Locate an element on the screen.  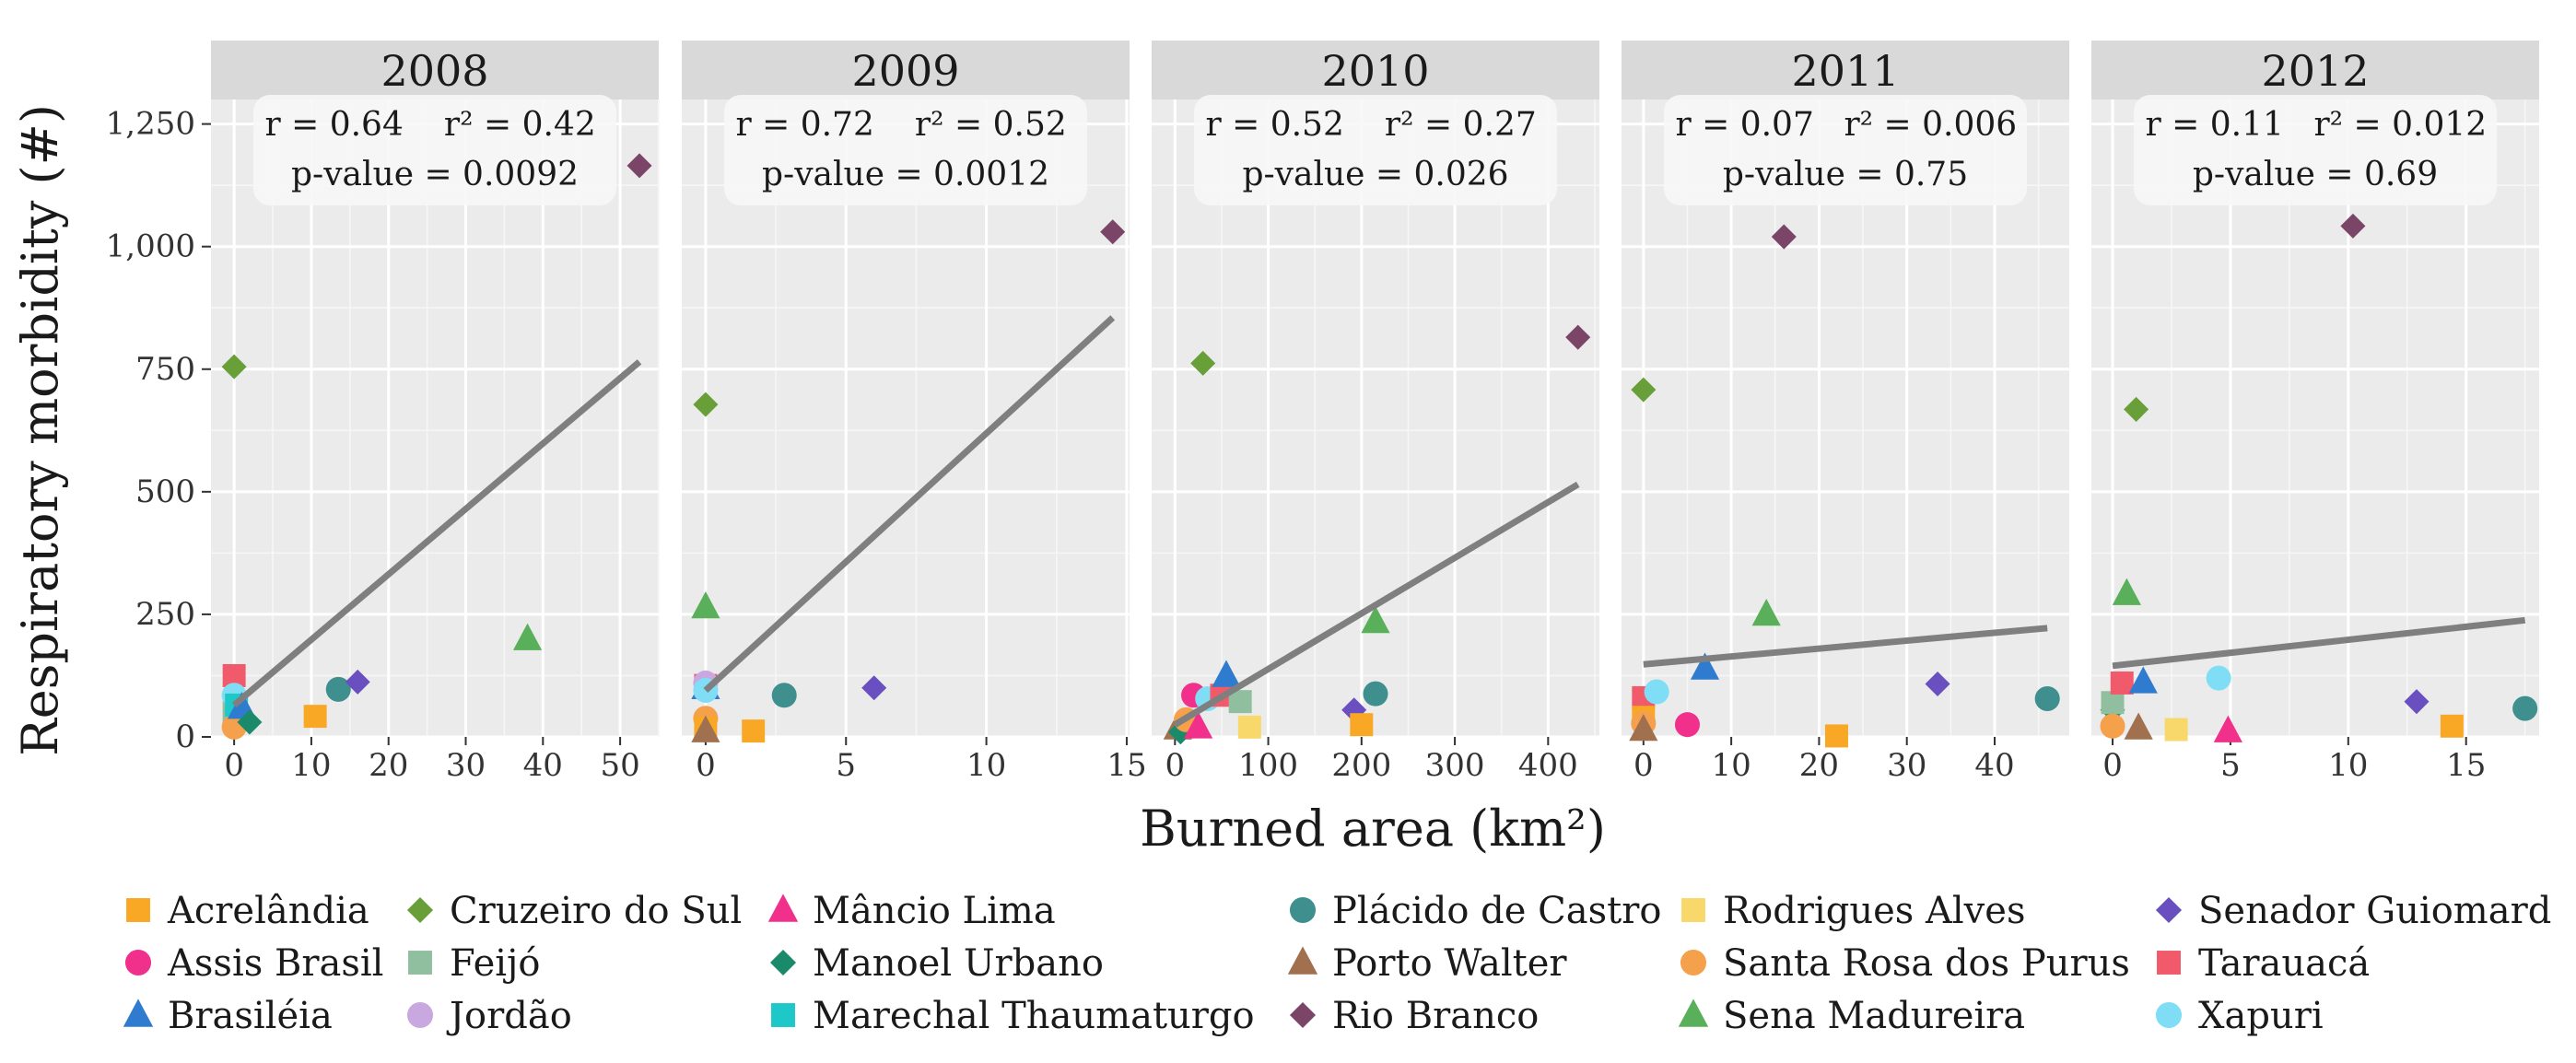
legend-item: Mâncio Lima is located at coordinates (912, 911).